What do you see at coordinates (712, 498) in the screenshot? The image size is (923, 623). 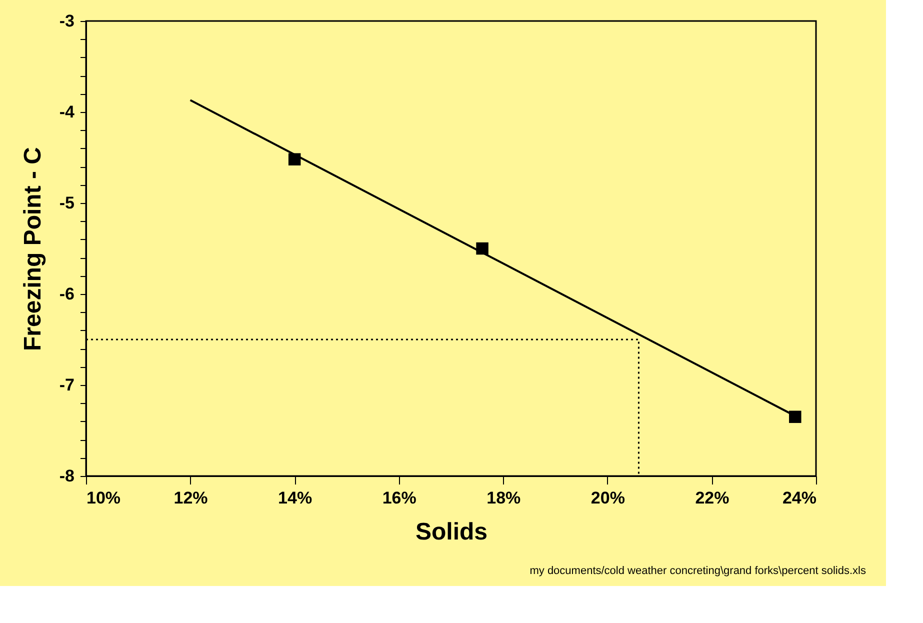 I see `x-tick-label: 22%` at bounding box center [712, 498].